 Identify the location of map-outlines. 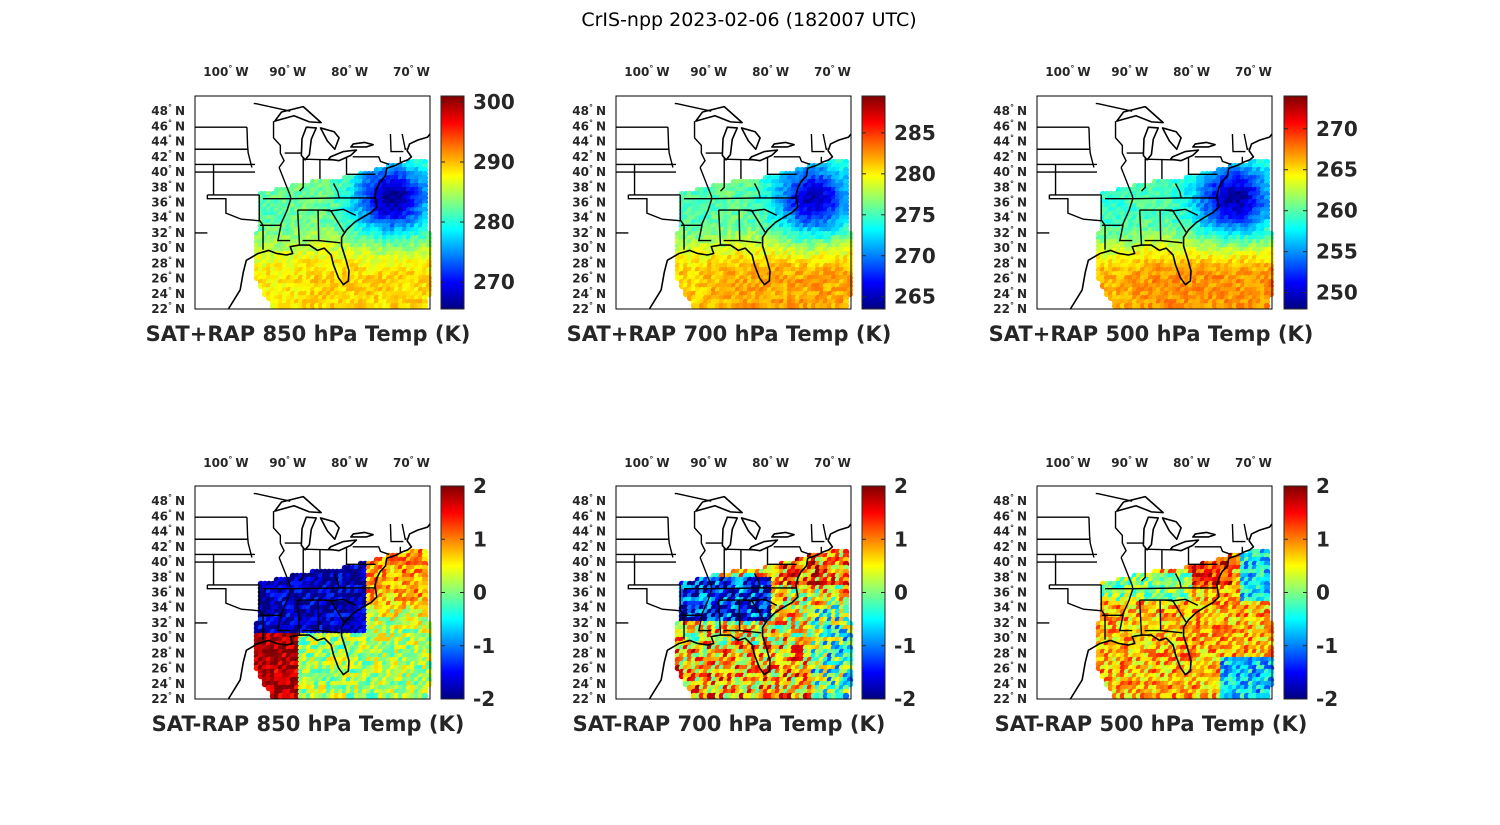
(313, 206).